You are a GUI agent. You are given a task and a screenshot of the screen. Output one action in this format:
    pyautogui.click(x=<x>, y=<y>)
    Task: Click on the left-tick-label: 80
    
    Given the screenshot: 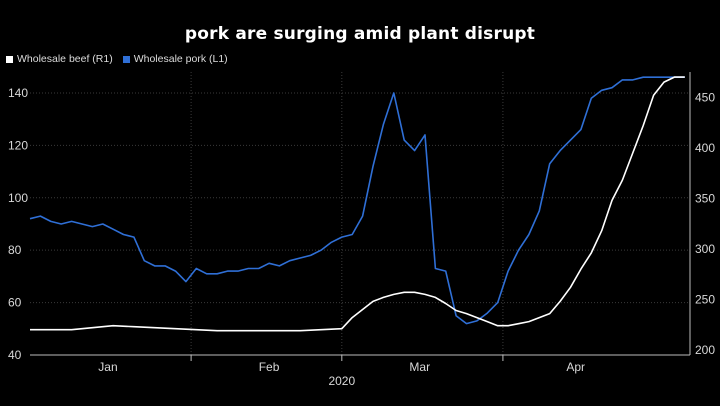 What is the action you would take?
    pyautogui.click(x=15, y=250)
    